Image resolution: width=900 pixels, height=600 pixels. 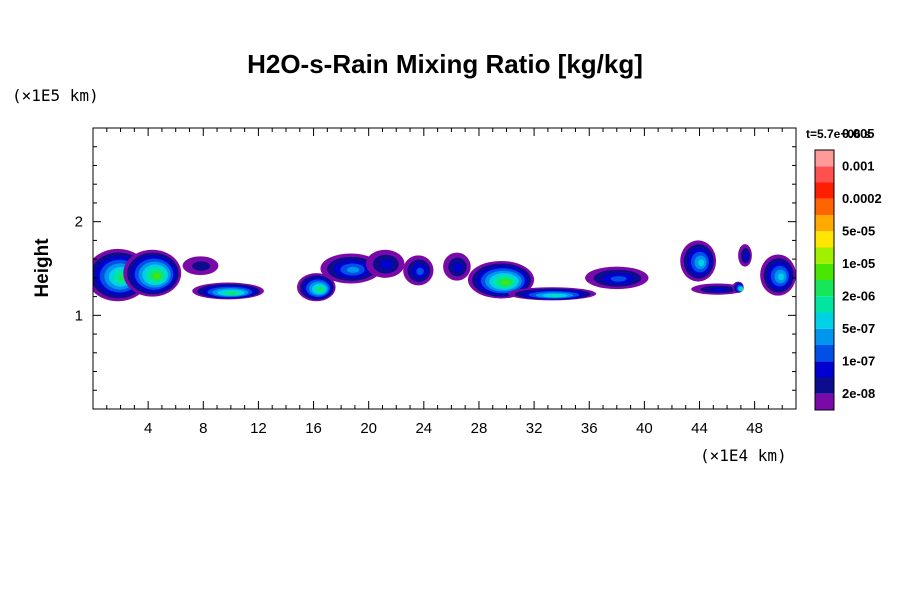 I want to click on x-tick-labels: 4 8 12 16 20 24 28 32 36 40 44 48, so click(x=453, y=428).